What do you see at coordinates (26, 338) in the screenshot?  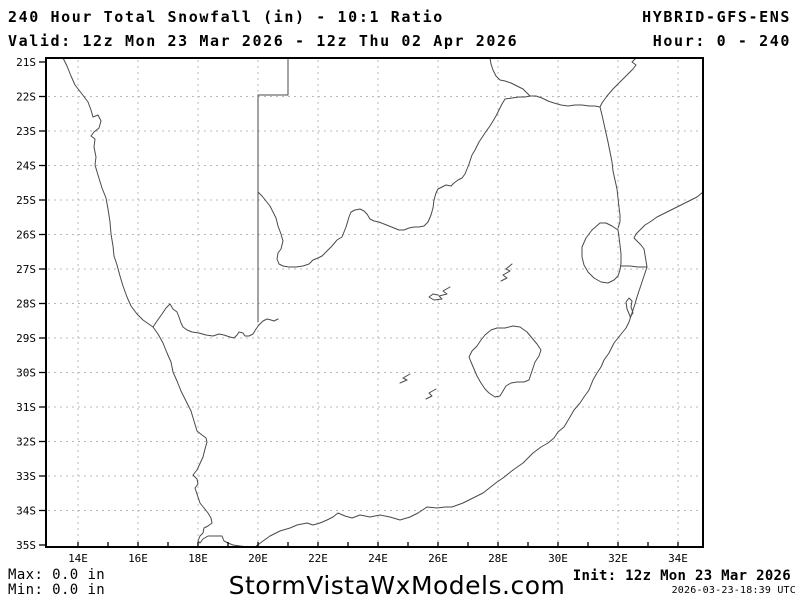 I see `lat-axis-label: 29S` at bounding box center [26, 338].